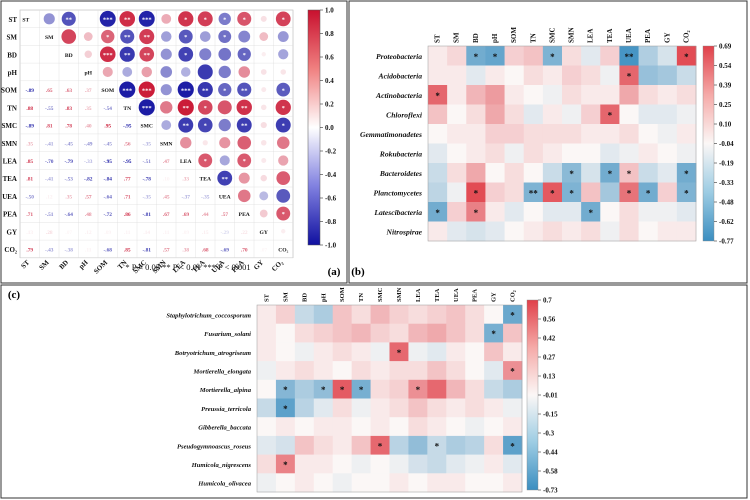  I want to click on column-label: GY, so click(667, 38).